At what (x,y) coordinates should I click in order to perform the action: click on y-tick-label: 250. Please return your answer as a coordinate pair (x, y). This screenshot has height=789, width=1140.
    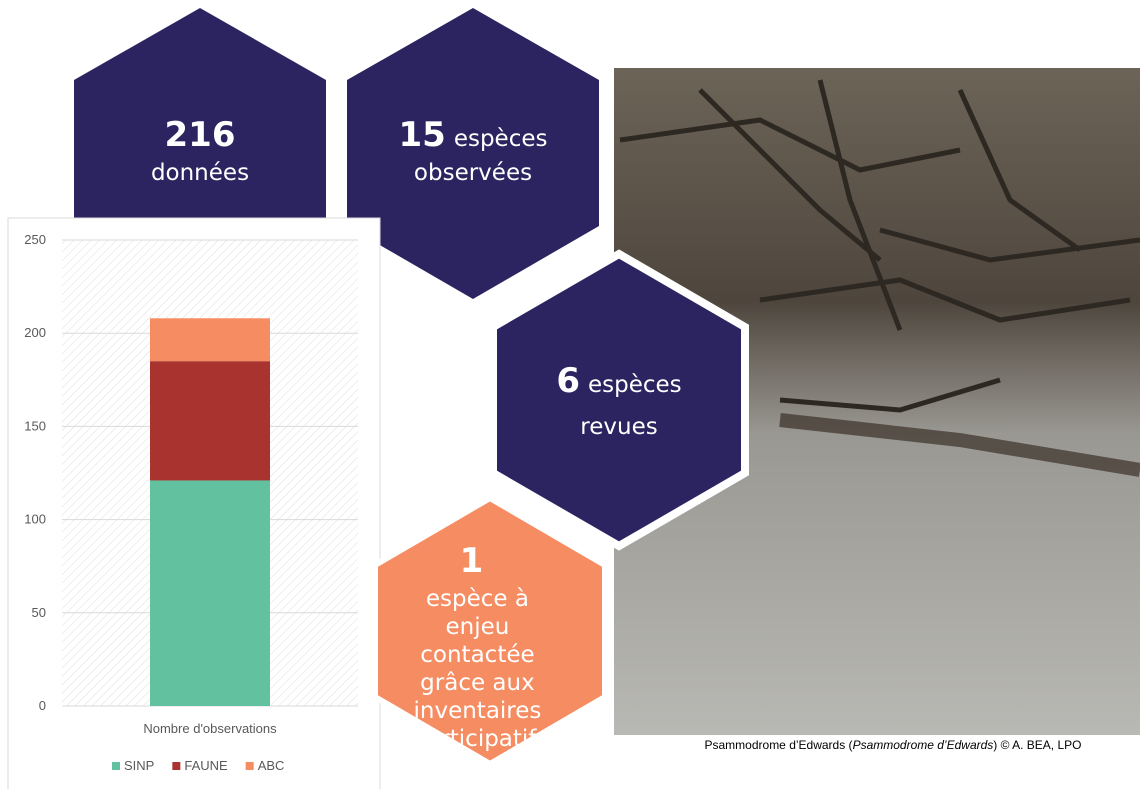
    Looking at the image, I should click on (35, 239).